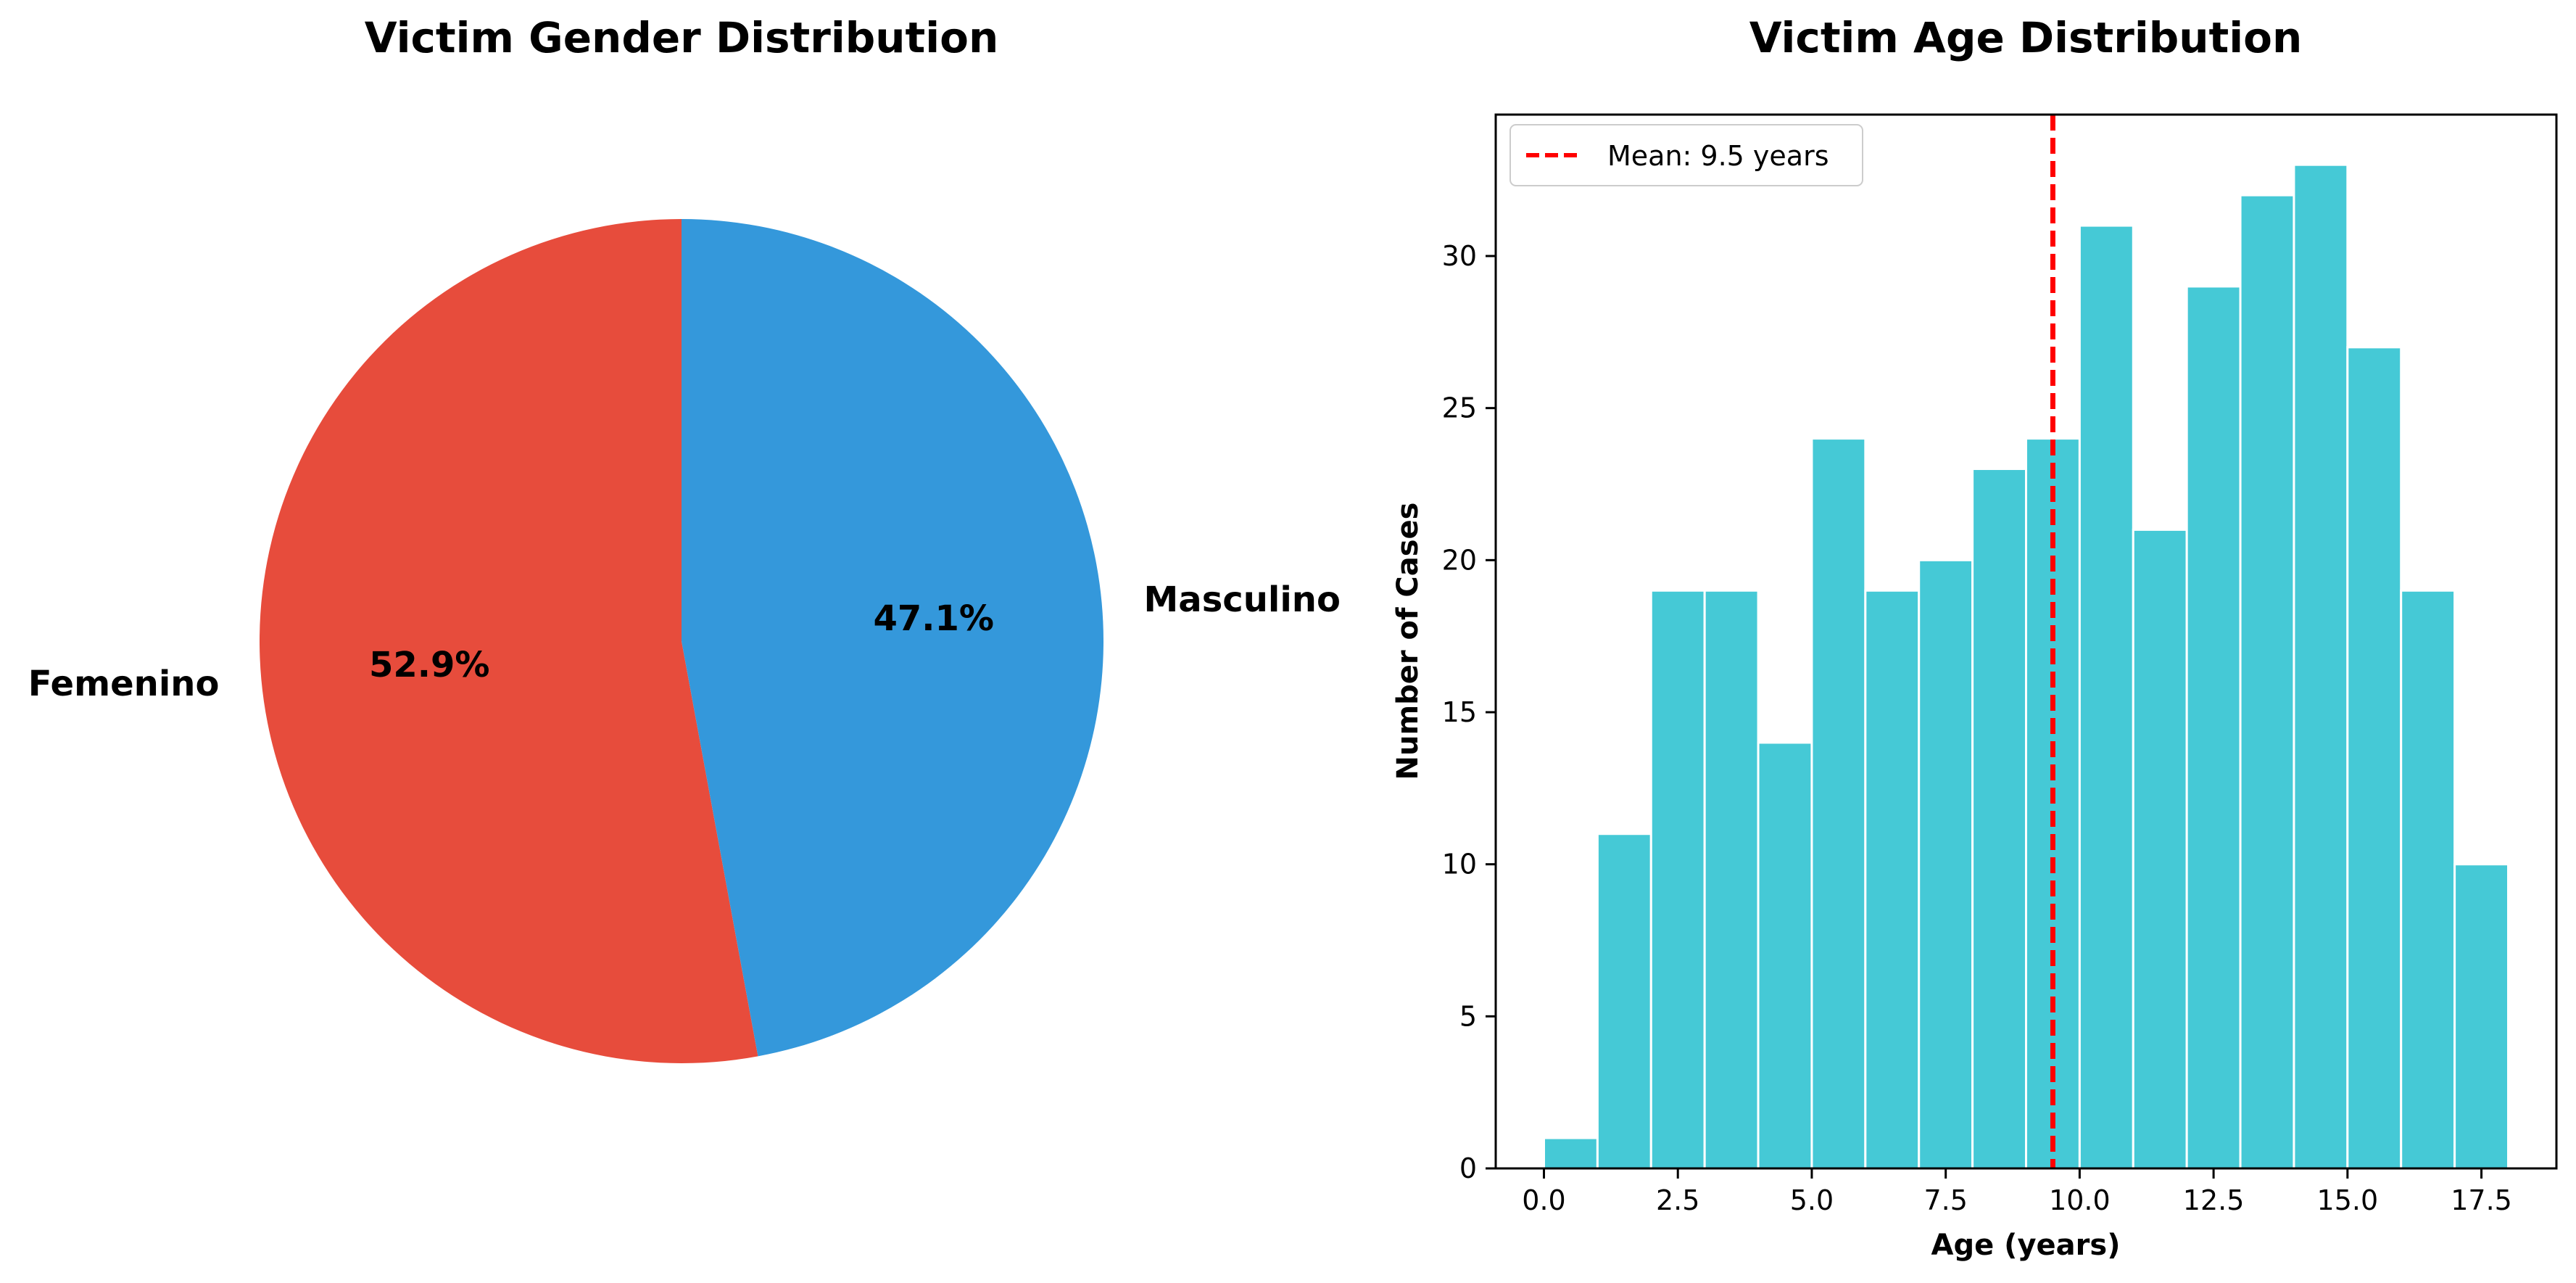 This screenshot has width=2576, height=1283. Describe the element at coordinates (1459, 864) in the screenshot. I see `y-tick-label: 10` at that location.